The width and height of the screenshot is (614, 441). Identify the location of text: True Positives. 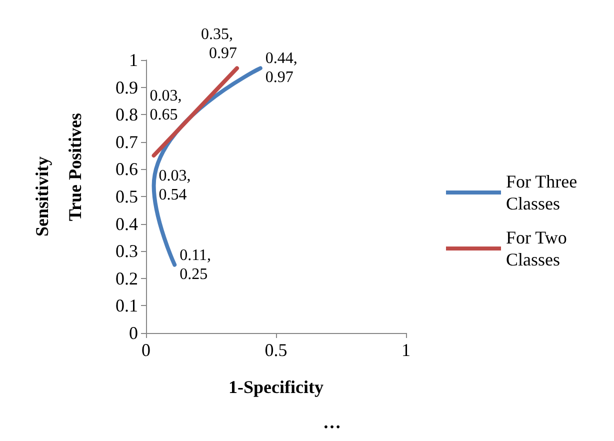
(75, 167).